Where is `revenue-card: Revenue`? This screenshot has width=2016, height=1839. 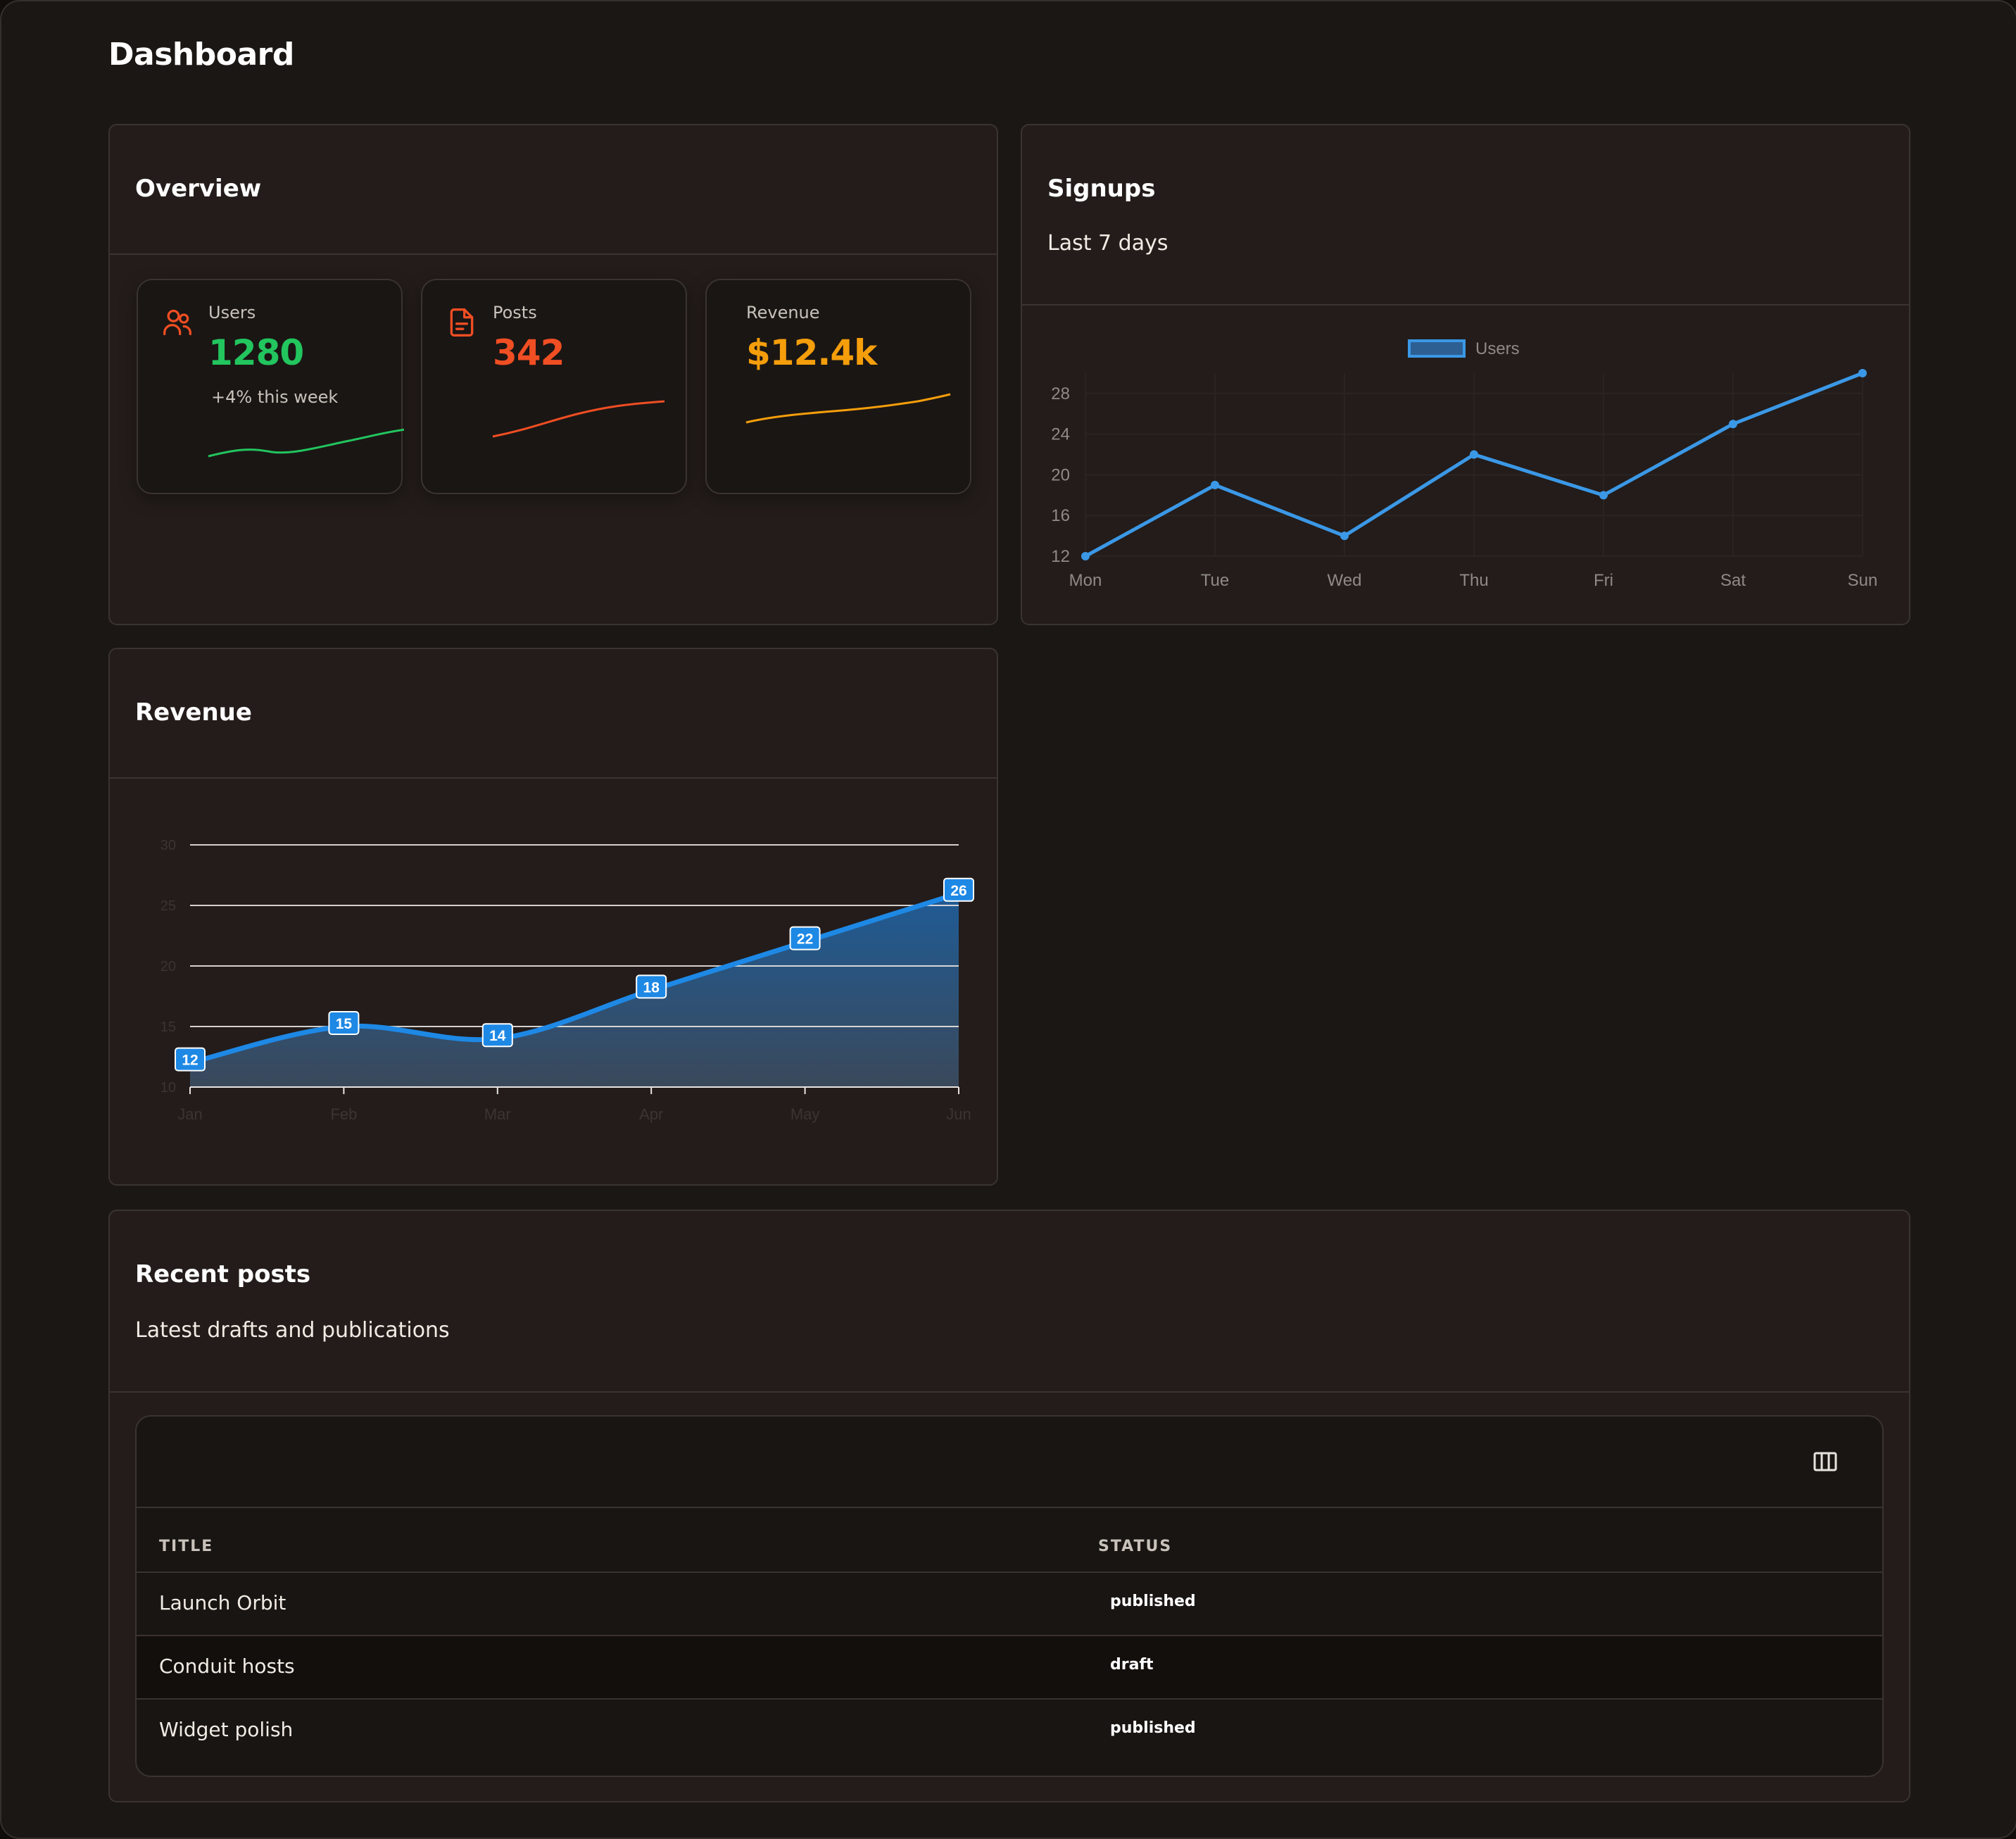 revenue-card: Revenue is located at coordinates (553, 917).